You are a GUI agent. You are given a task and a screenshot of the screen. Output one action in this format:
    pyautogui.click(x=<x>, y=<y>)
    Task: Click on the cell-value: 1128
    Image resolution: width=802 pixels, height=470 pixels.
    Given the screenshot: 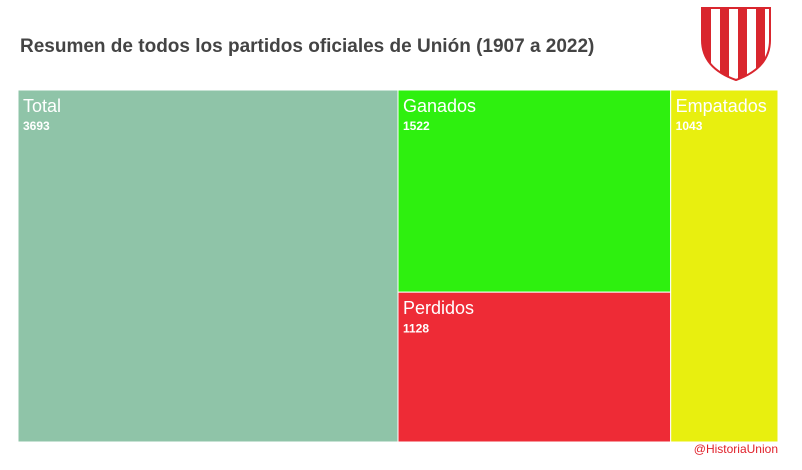 What is the action you would take?
    pyautogui.click(x=416, y=328)
    